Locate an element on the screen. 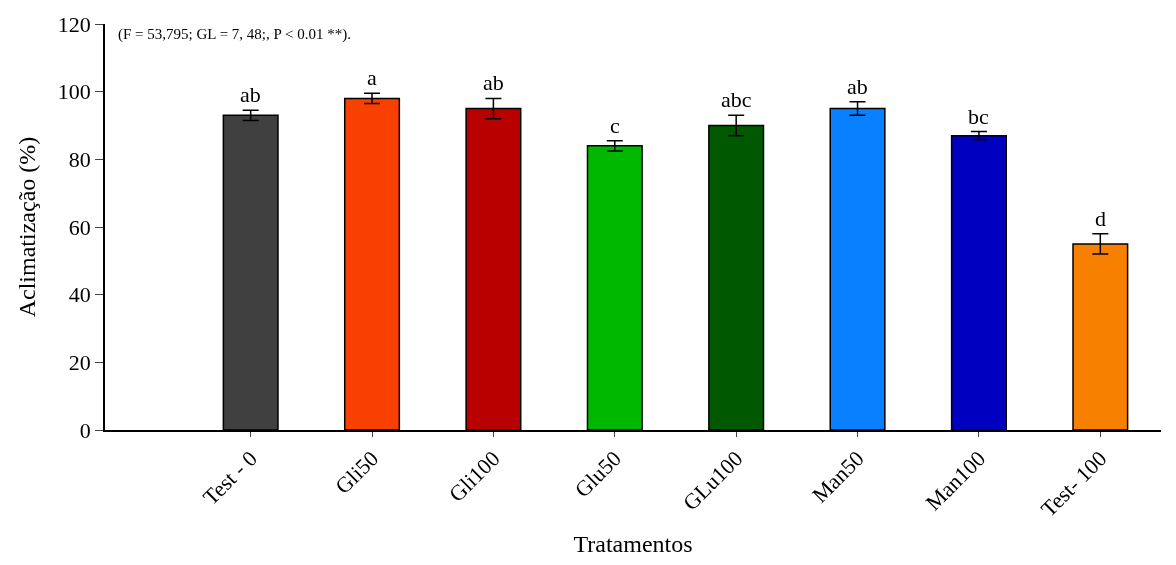  y-tick-label: 20 is located at coordinates (79, 363).